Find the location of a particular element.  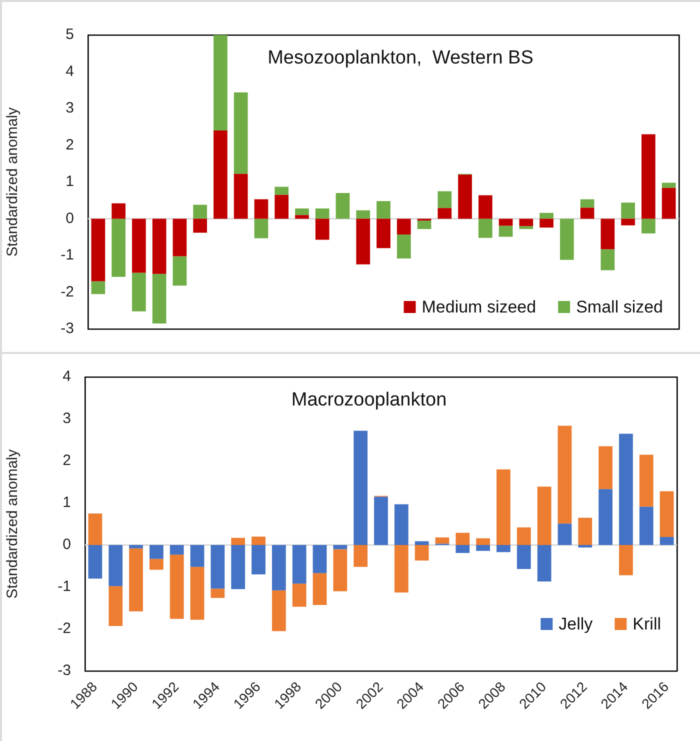

legend-label: Jelly is located at coordinates (576, 624).